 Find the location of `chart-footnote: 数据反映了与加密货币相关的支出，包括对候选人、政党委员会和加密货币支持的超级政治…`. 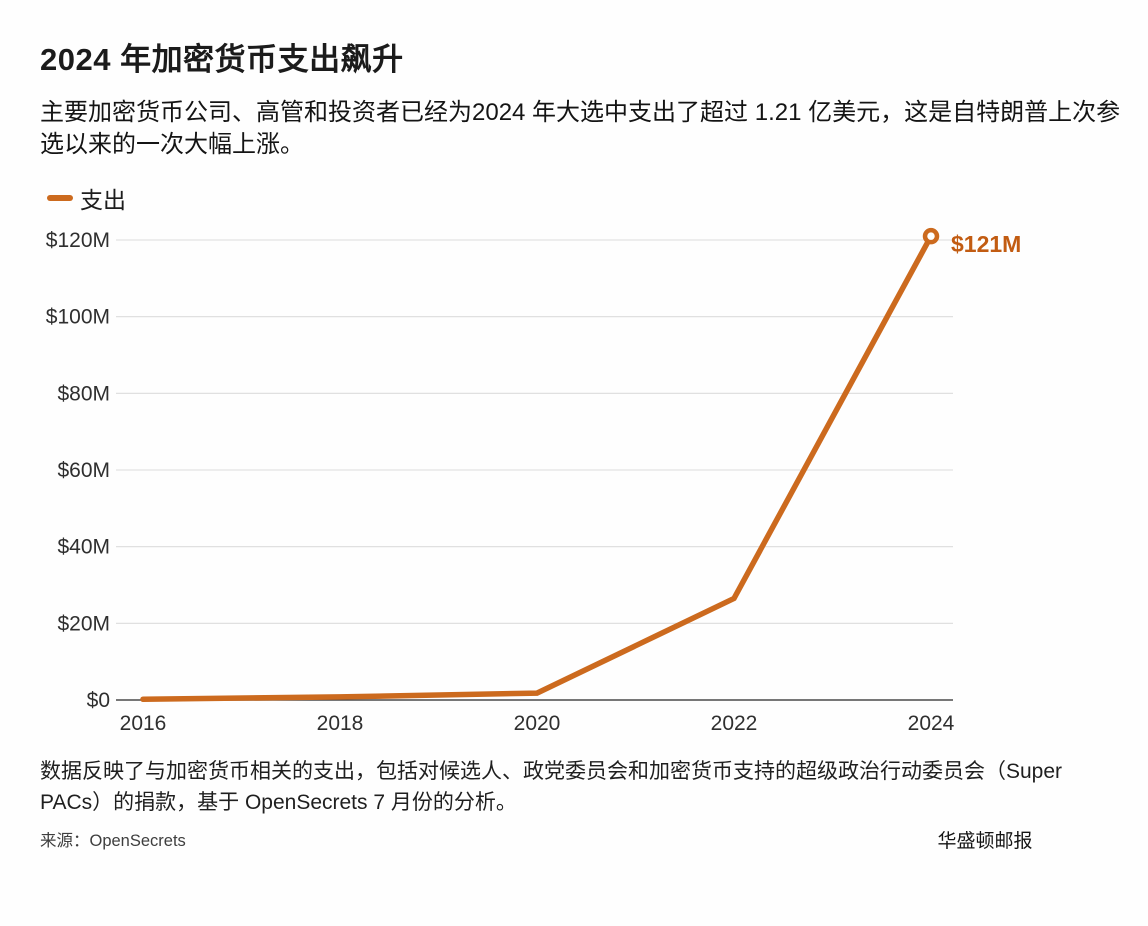

chart-footnote: 数据反映了与加密货币相关的支出，包括对候选人、政党委员会和加密货币支持的超级政治… is located at coordinates (551, 787).